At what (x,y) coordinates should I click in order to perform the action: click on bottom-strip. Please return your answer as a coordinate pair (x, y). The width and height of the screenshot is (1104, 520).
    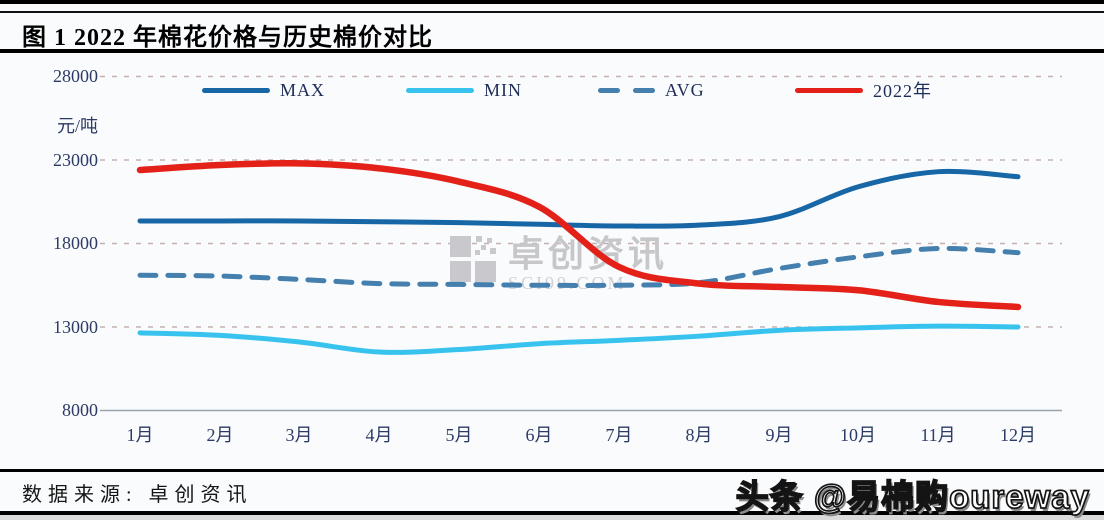
    Looking at the image, I should click on (552, 517).